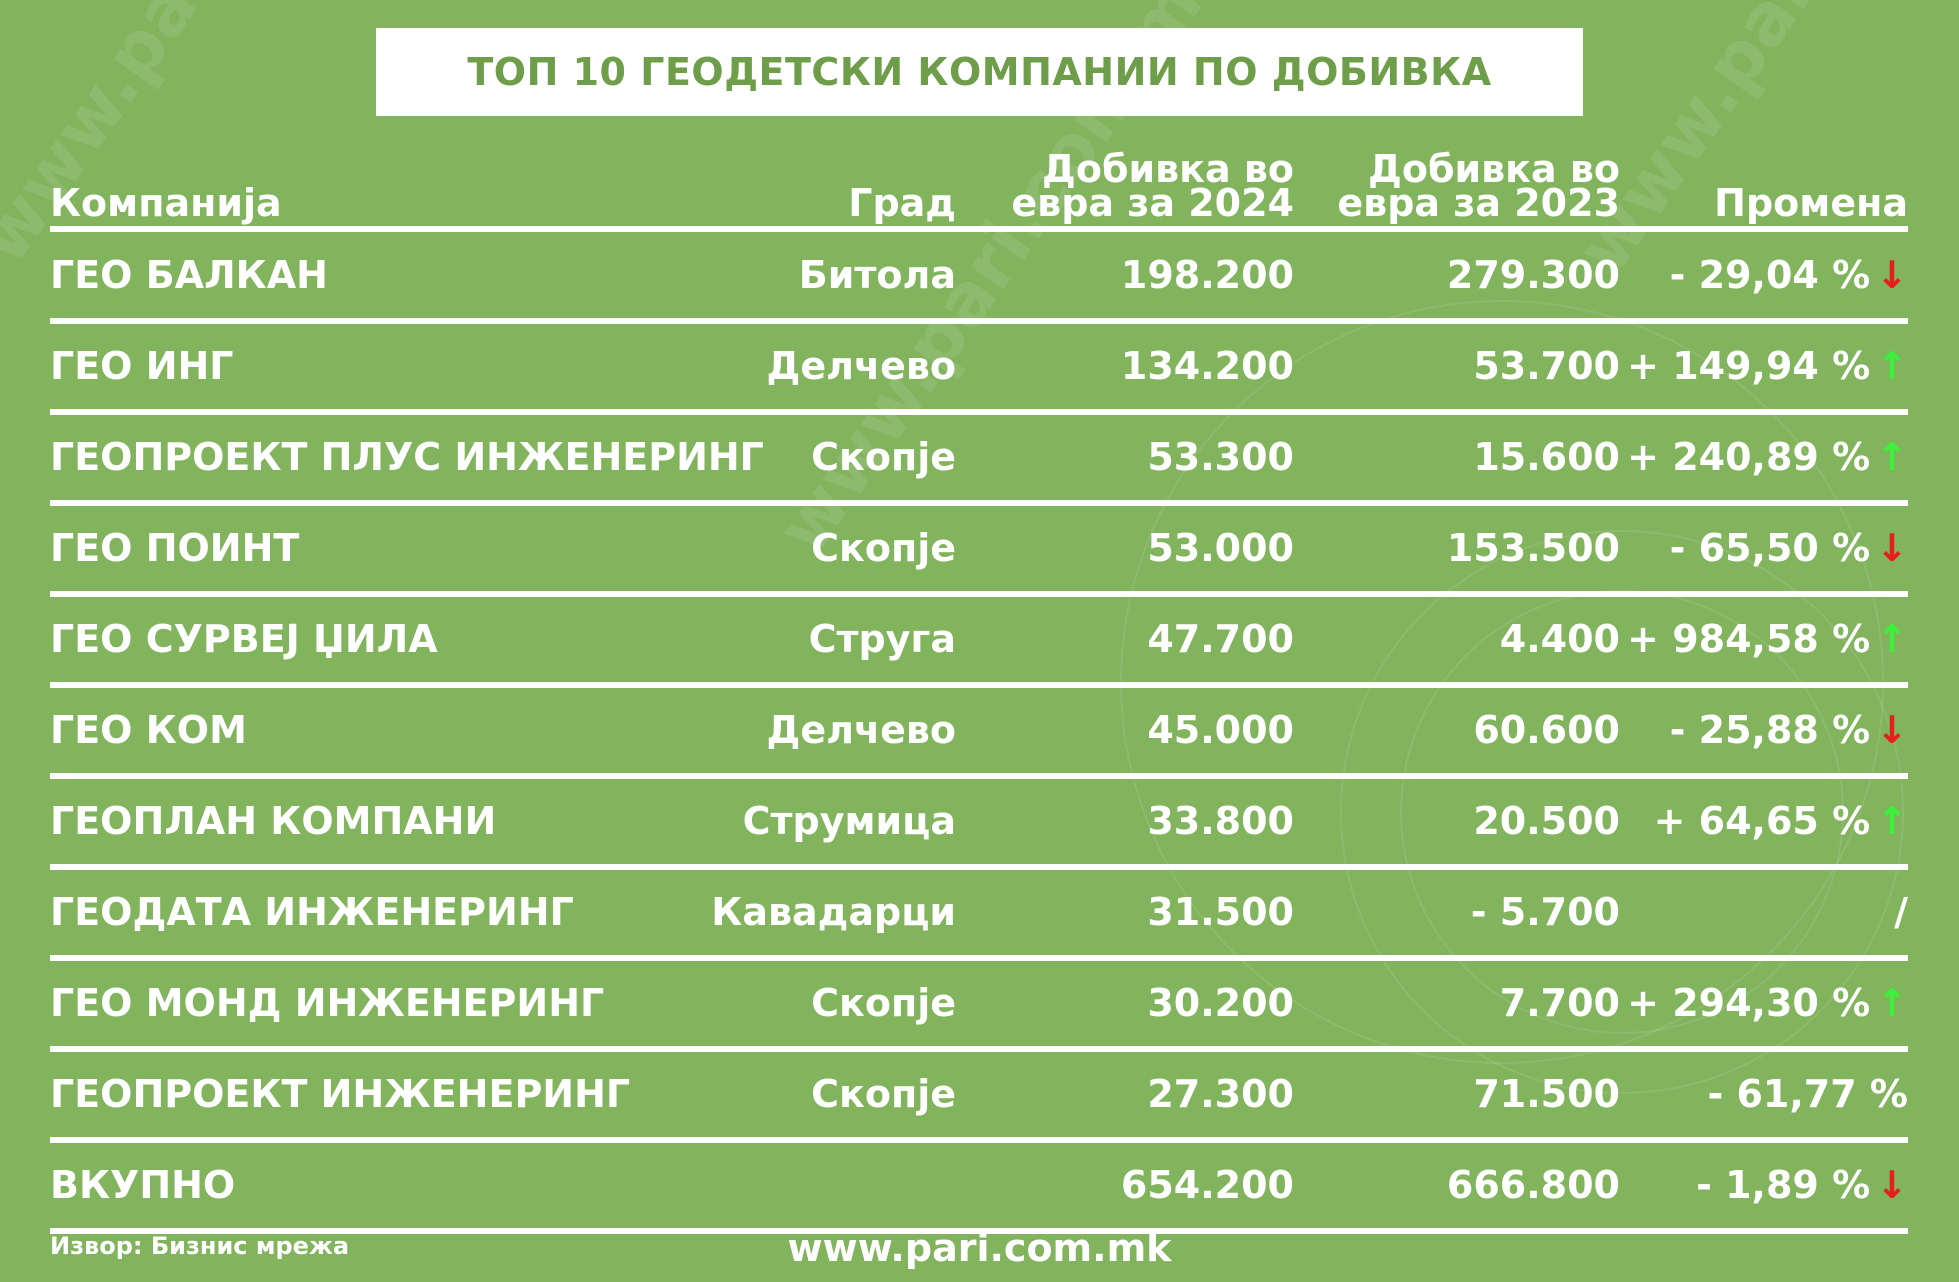 The image size is (1959, 1282). I want to click on title-box: ТОП 10 ГЕОДЕТСКИ КОМПАНИИ ПО ДОБИВКА, so click(979, 72).